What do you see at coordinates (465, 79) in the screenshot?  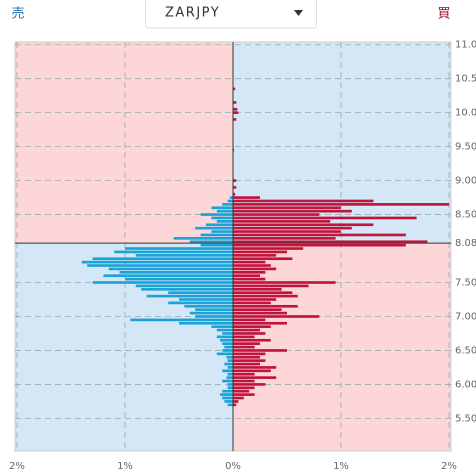 I see `y-tick-label: 10.50` at bounding box center [465, 79].